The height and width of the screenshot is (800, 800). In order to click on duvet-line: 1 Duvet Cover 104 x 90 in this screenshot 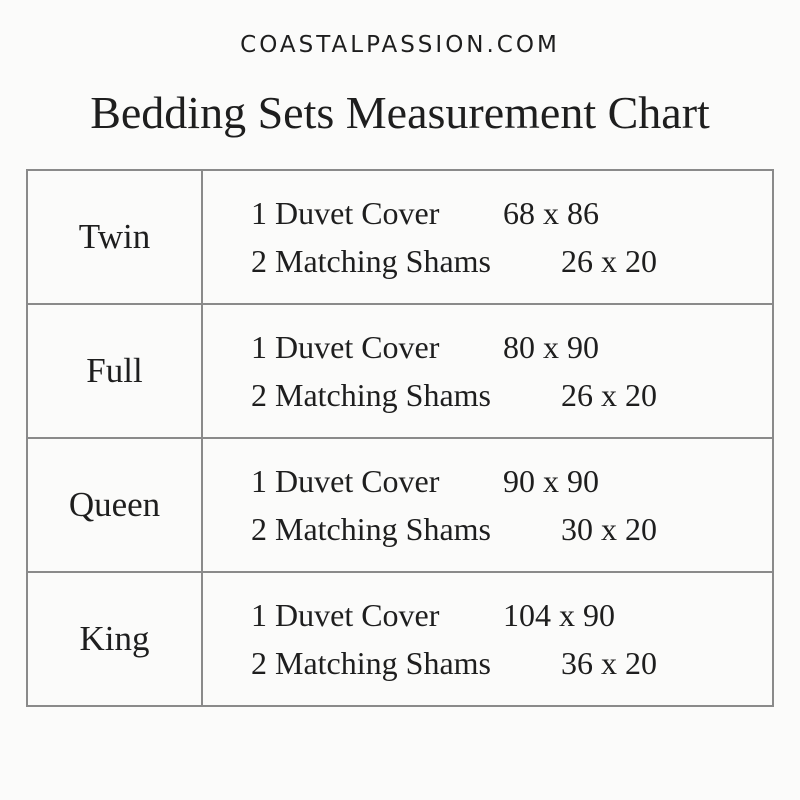, I will do `click(511, 615)`.